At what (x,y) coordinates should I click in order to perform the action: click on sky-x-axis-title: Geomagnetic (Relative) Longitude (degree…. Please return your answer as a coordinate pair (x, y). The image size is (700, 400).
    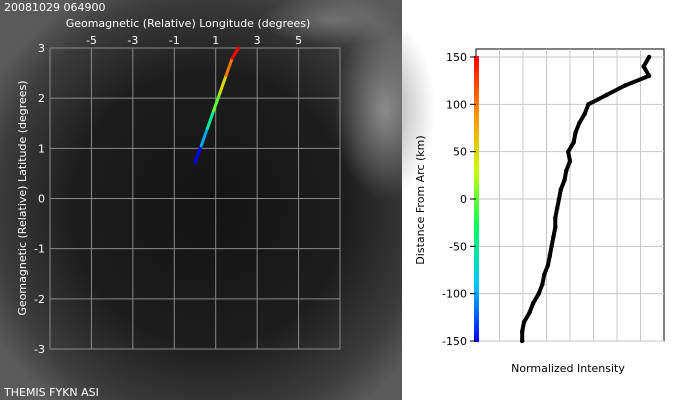
    Looking at the image, I should click on (188, 23).